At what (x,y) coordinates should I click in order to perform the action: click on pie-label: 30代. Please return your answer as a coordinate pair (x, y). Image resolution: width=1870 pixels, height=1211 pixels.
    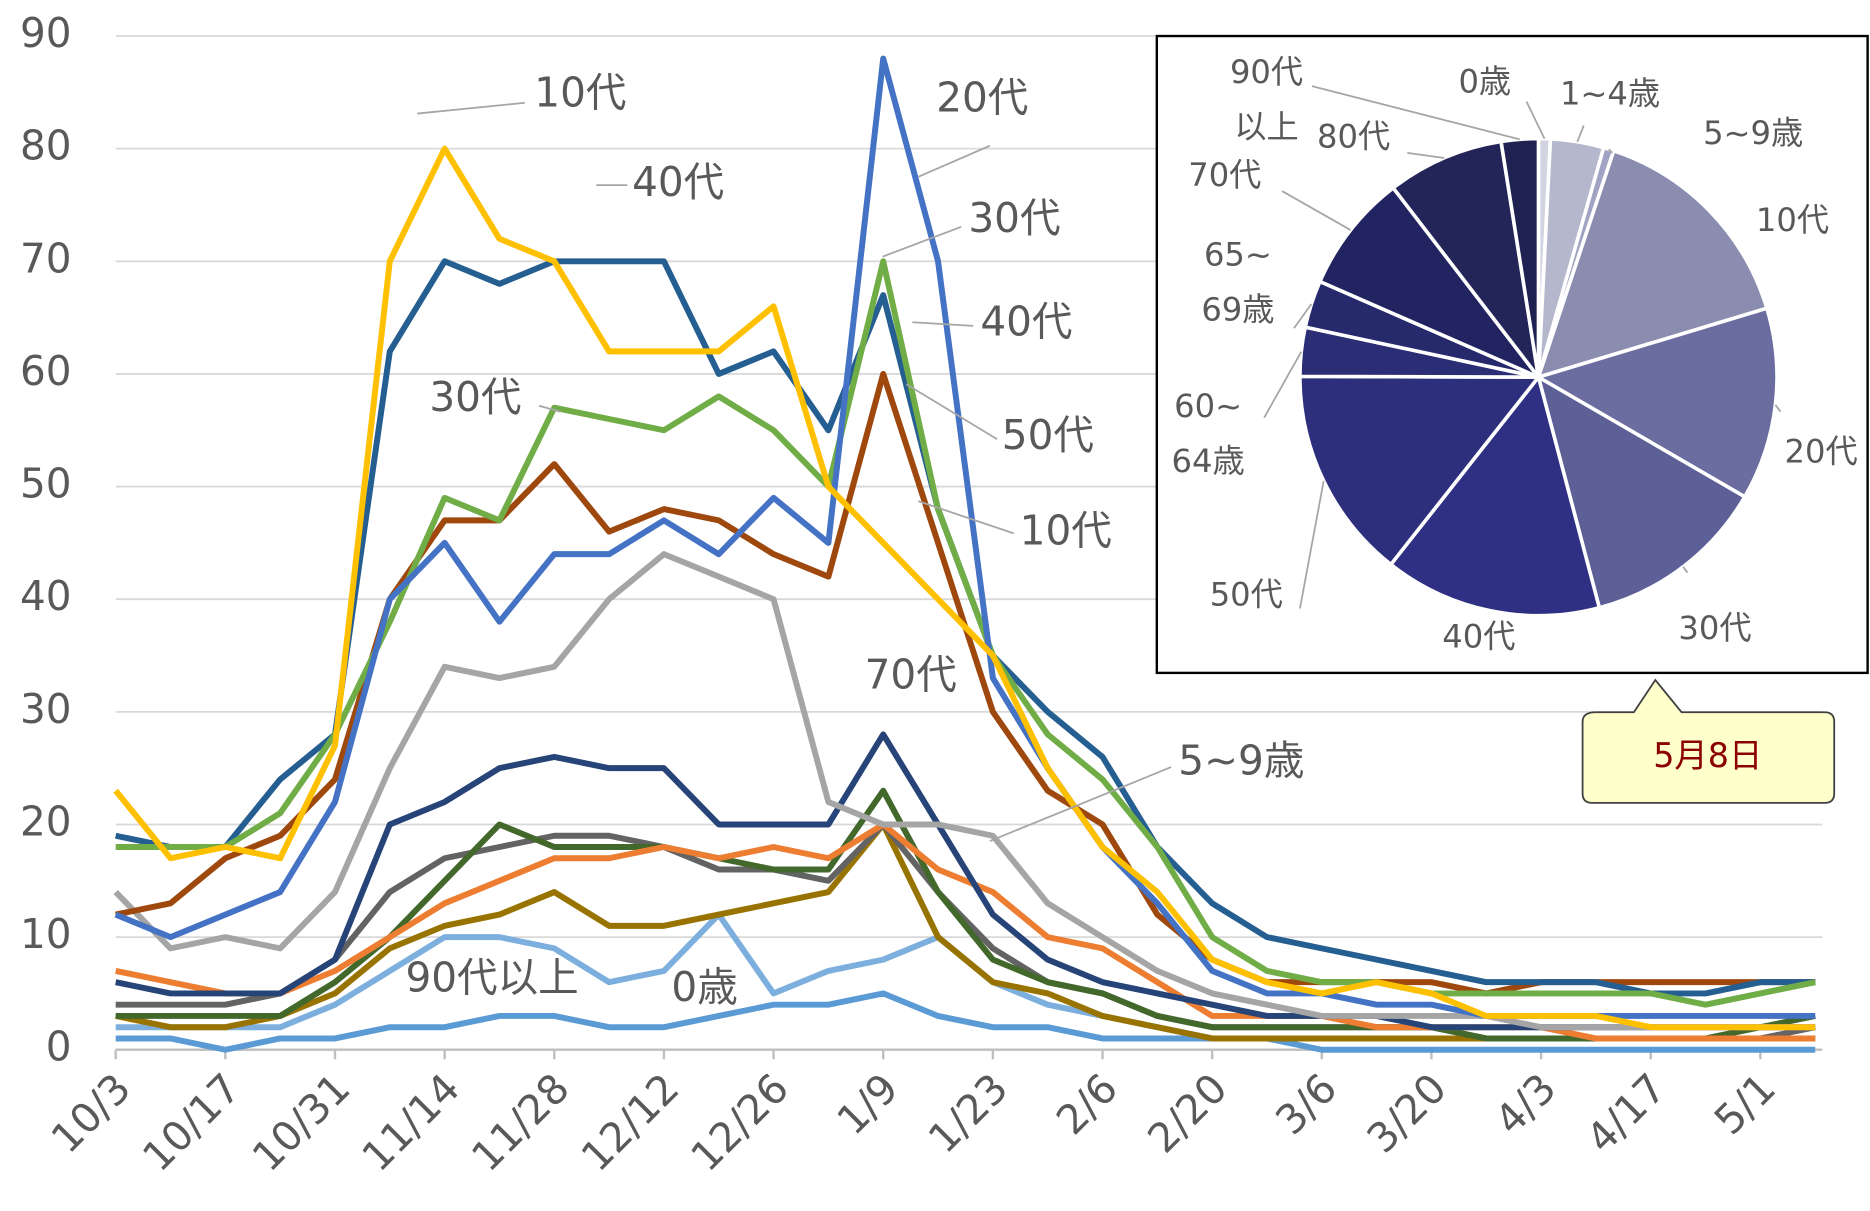
    Looking at the image, I should click on (1714, 628).